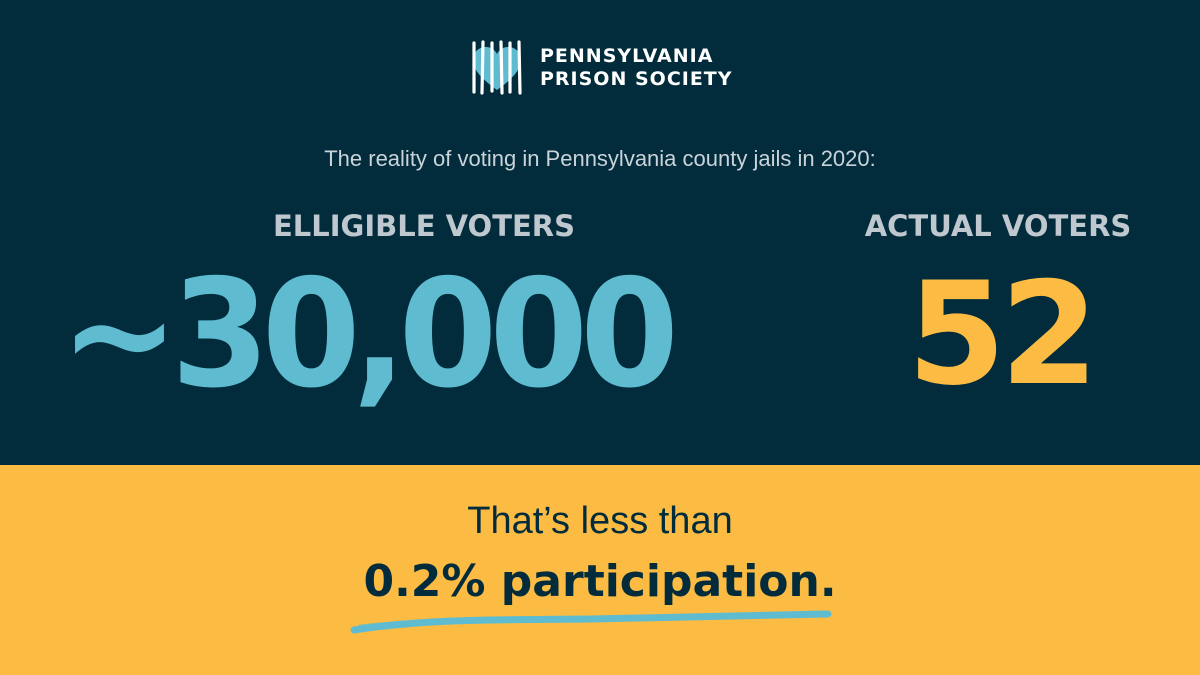  I want to click on actual-voters-value: 52, so click(1003, 334).